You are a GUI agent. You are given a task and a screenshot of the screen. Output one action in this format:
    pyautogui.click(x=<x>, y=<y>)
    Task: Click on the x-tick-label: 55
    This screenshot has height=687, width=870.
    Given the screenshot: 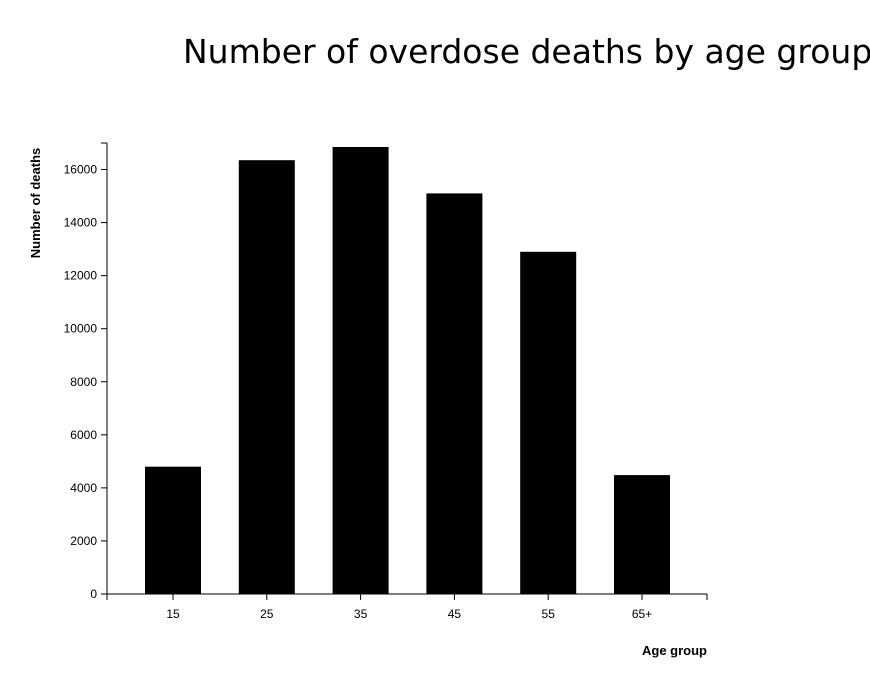 What is the action you would take?
    pyautogui.click(x=549, y=614)
    